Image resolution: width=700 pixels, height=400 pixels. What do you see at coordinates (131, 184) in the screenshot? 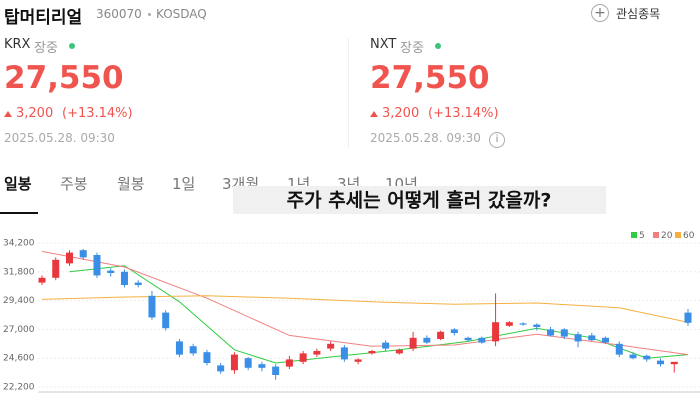
I see `tab: 월봉` at bounding box center [131, 184].